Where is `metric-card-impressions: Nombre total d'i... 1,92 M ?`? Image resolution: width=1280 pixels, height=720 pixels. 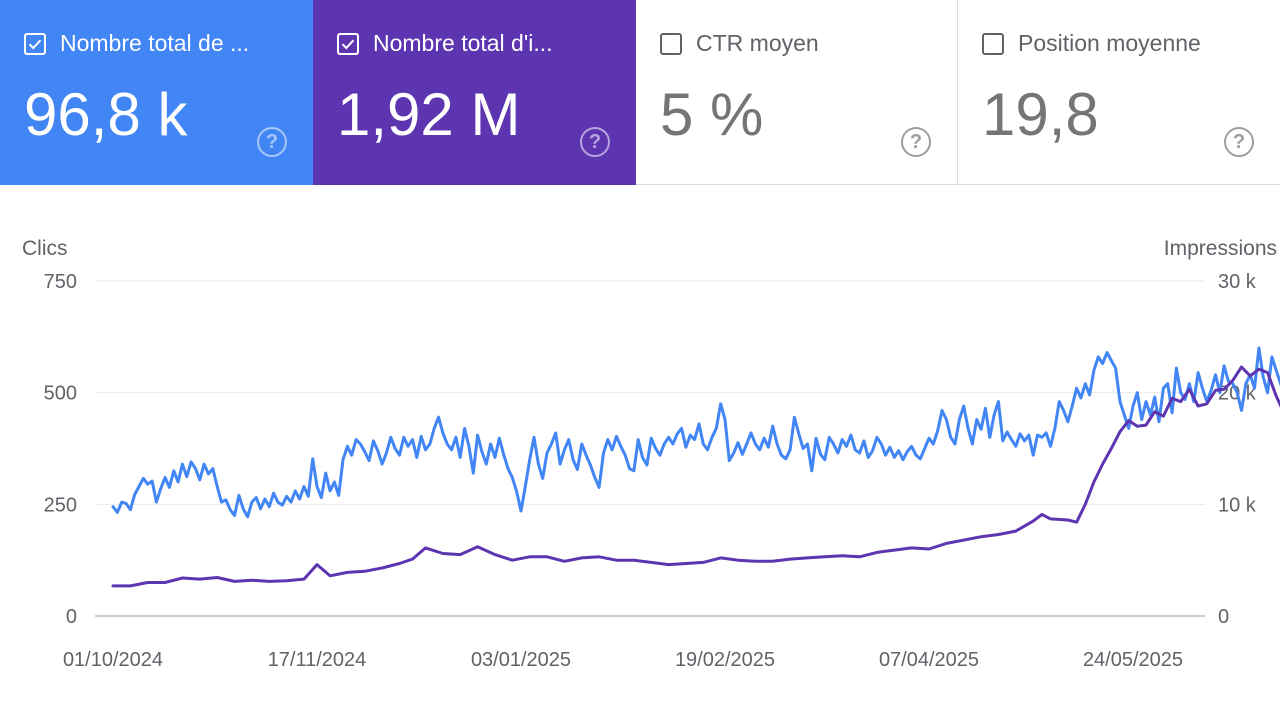 metric-card-impressions: Nombre total d'i... 1,92 M ? is located at coordinates (474, 92).